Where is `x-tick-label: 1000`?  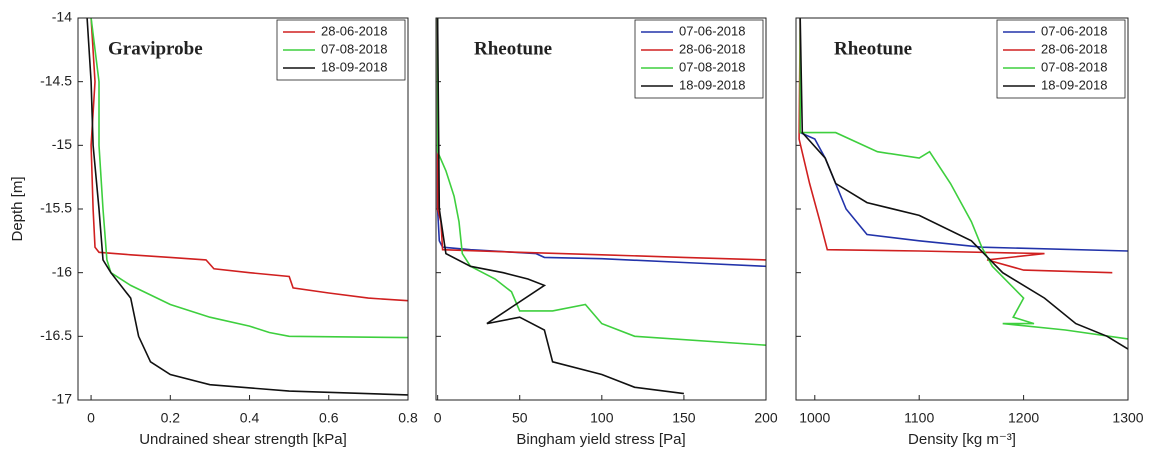
x-tick-label: 1000 is located at coordinates (814, 418).